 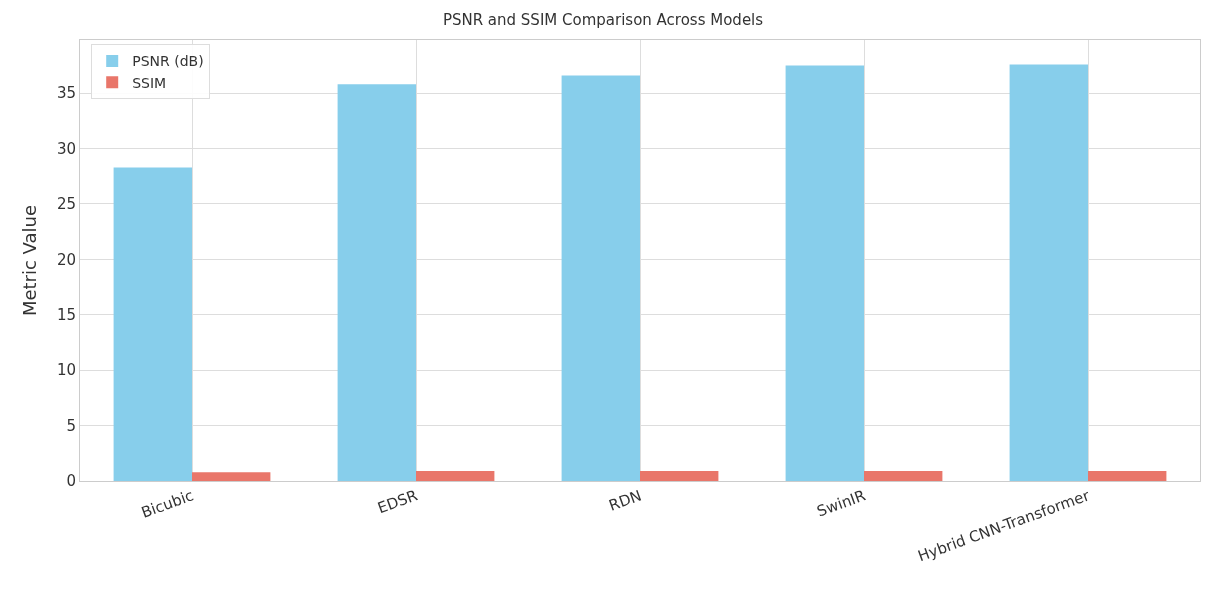 What do you see at coordinates (603, 20) in the screenshot?
I see `chart-title: PSNR and SSIM Comparison Across Models` at bounding box center [603, 20].